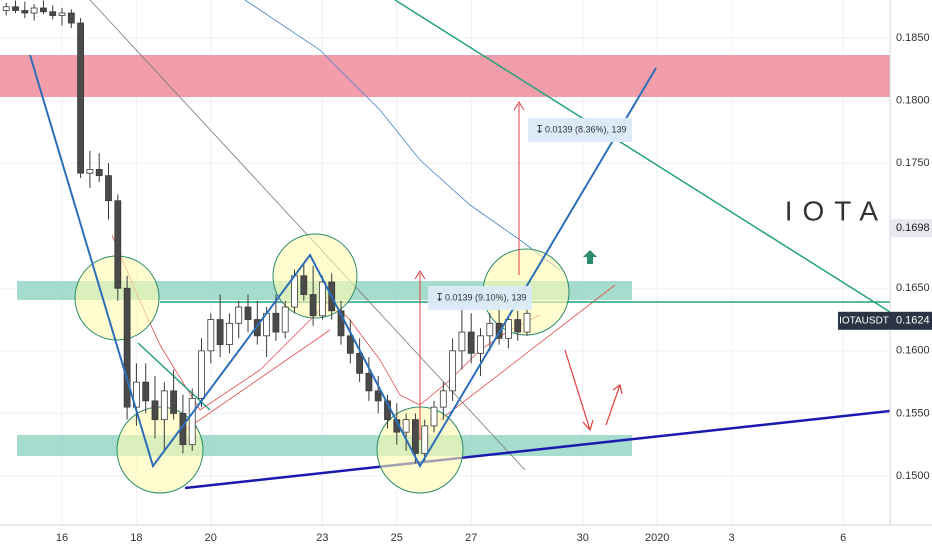 This screenshot has width=932, height=550. Describe the element at coordinates (657, 538) in the screenshot. I see `x-tick-label: 2020` at that location.